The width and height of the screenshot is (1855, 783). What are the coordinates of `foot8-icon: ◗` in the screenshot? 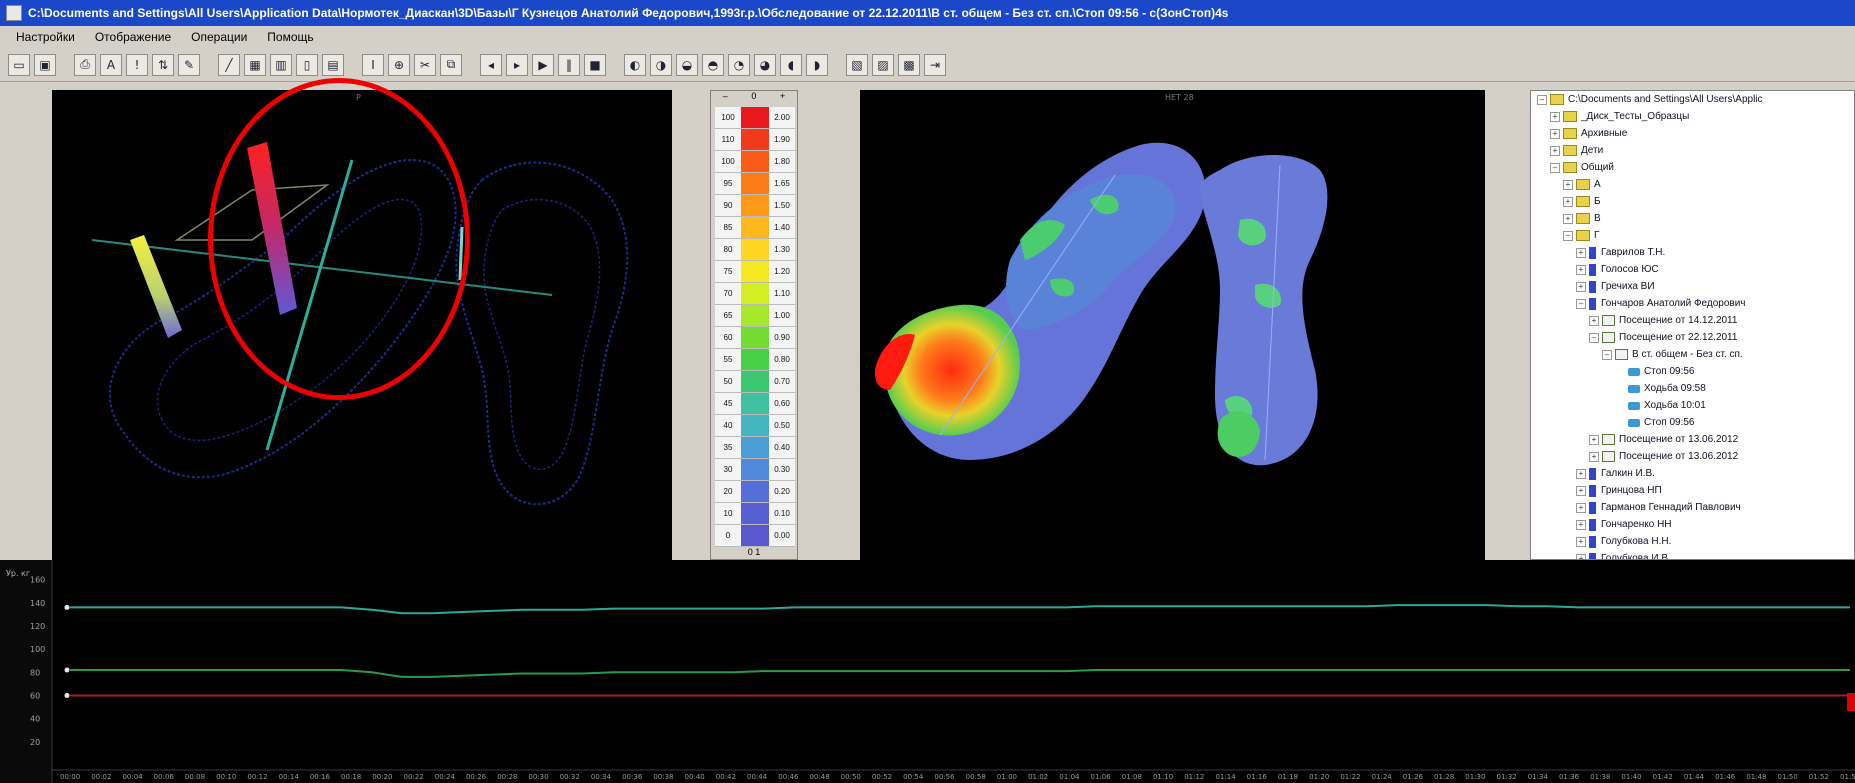 It's located at (817, 64).